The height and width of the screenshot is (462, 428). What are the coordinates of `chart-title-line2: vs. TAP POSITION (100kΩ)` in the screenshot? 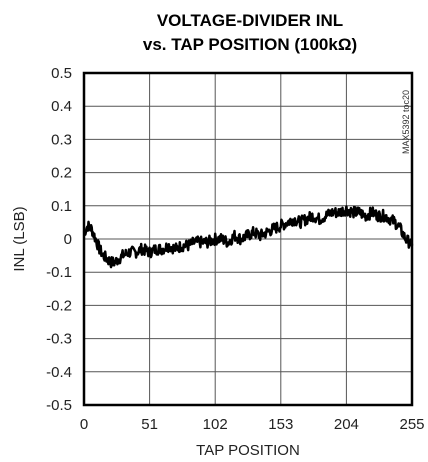 It's located at (250, 44).